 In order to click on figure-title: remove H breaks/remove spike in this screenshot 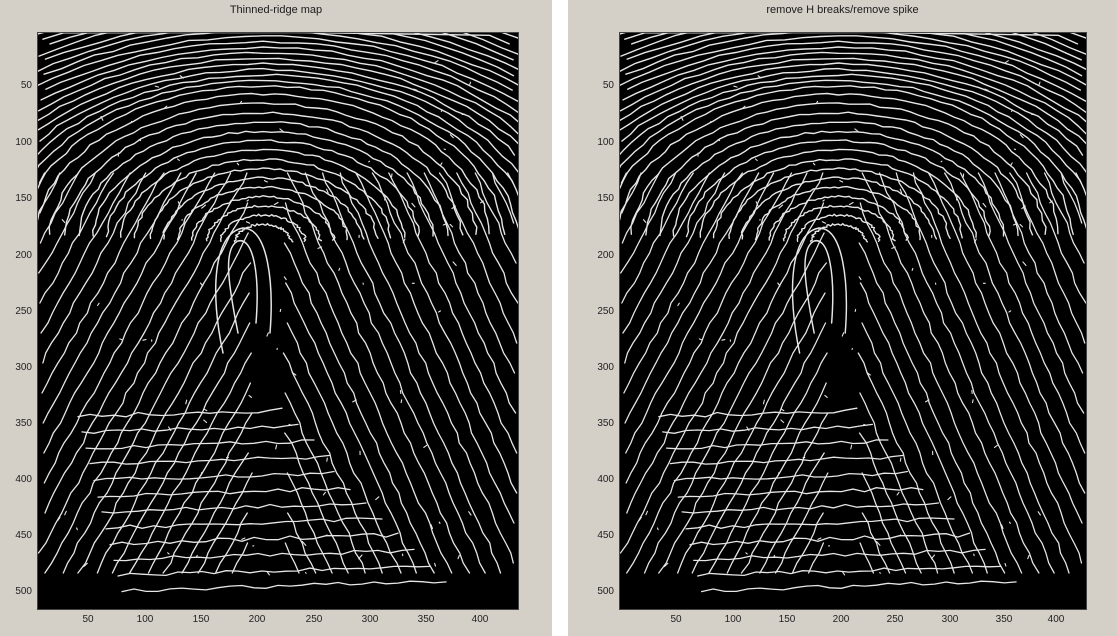, I will do `click(842, 10)`.